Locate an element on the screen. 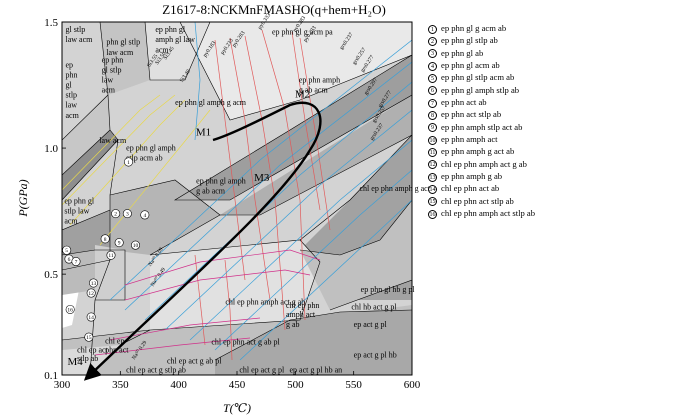  field-number: 15 is located at coordinates (89, 338).